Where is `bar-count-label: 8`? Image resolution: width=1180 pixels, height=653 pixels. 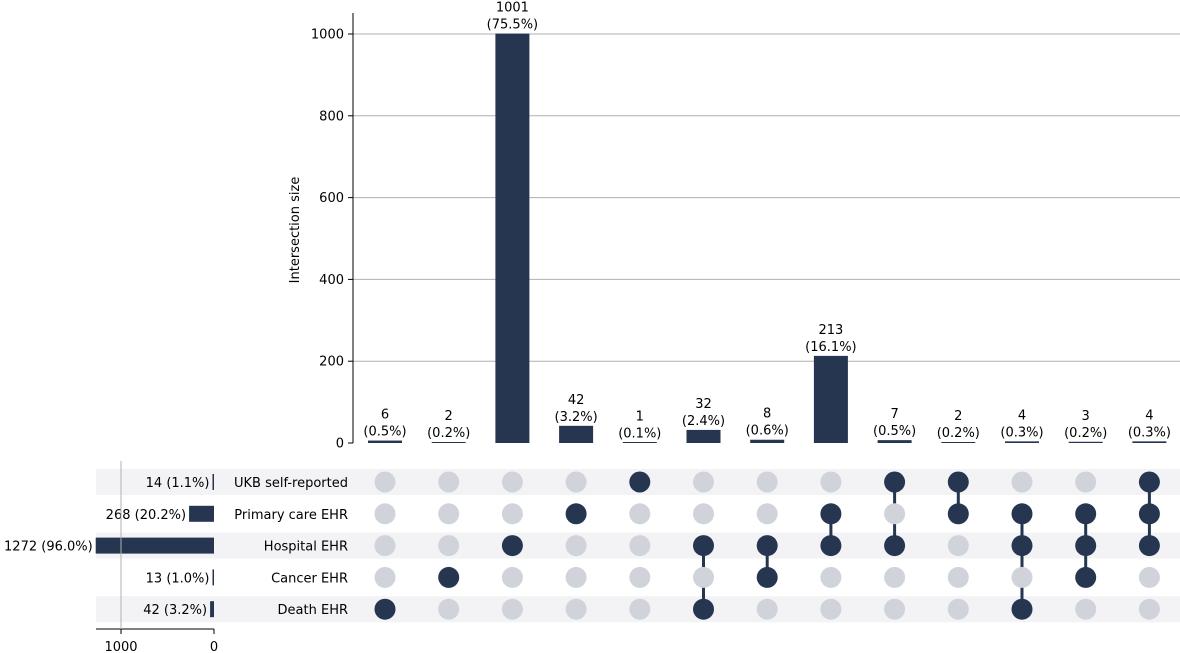 bar-count-label: 8 is located at coordinates (767, 414).